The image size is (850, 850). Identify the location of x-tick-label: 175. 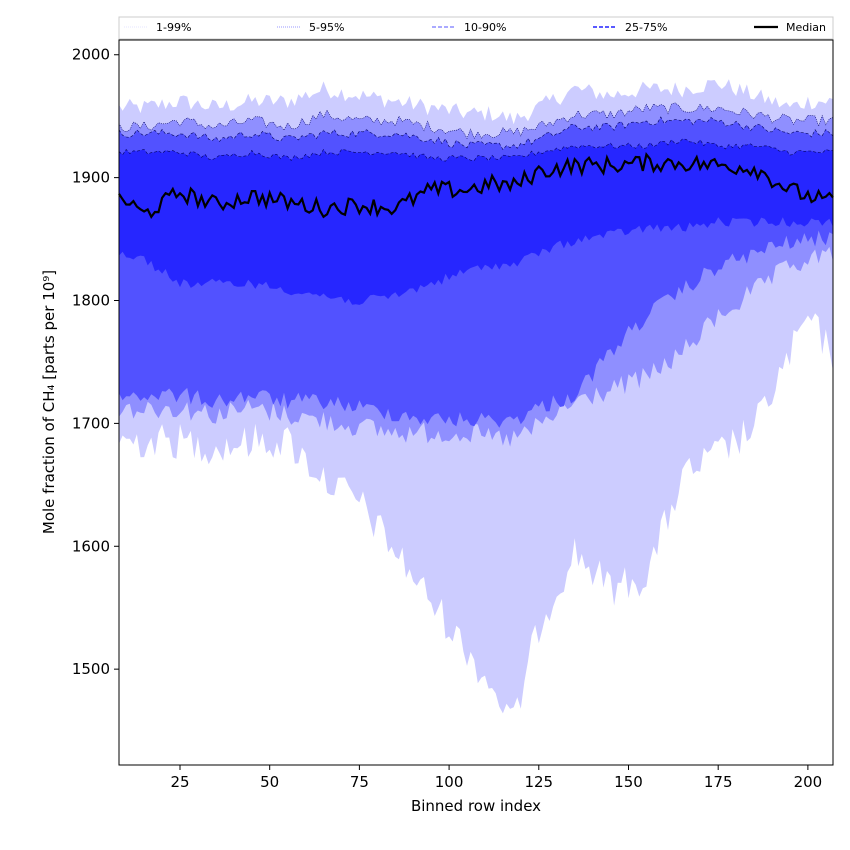
(718, 782).